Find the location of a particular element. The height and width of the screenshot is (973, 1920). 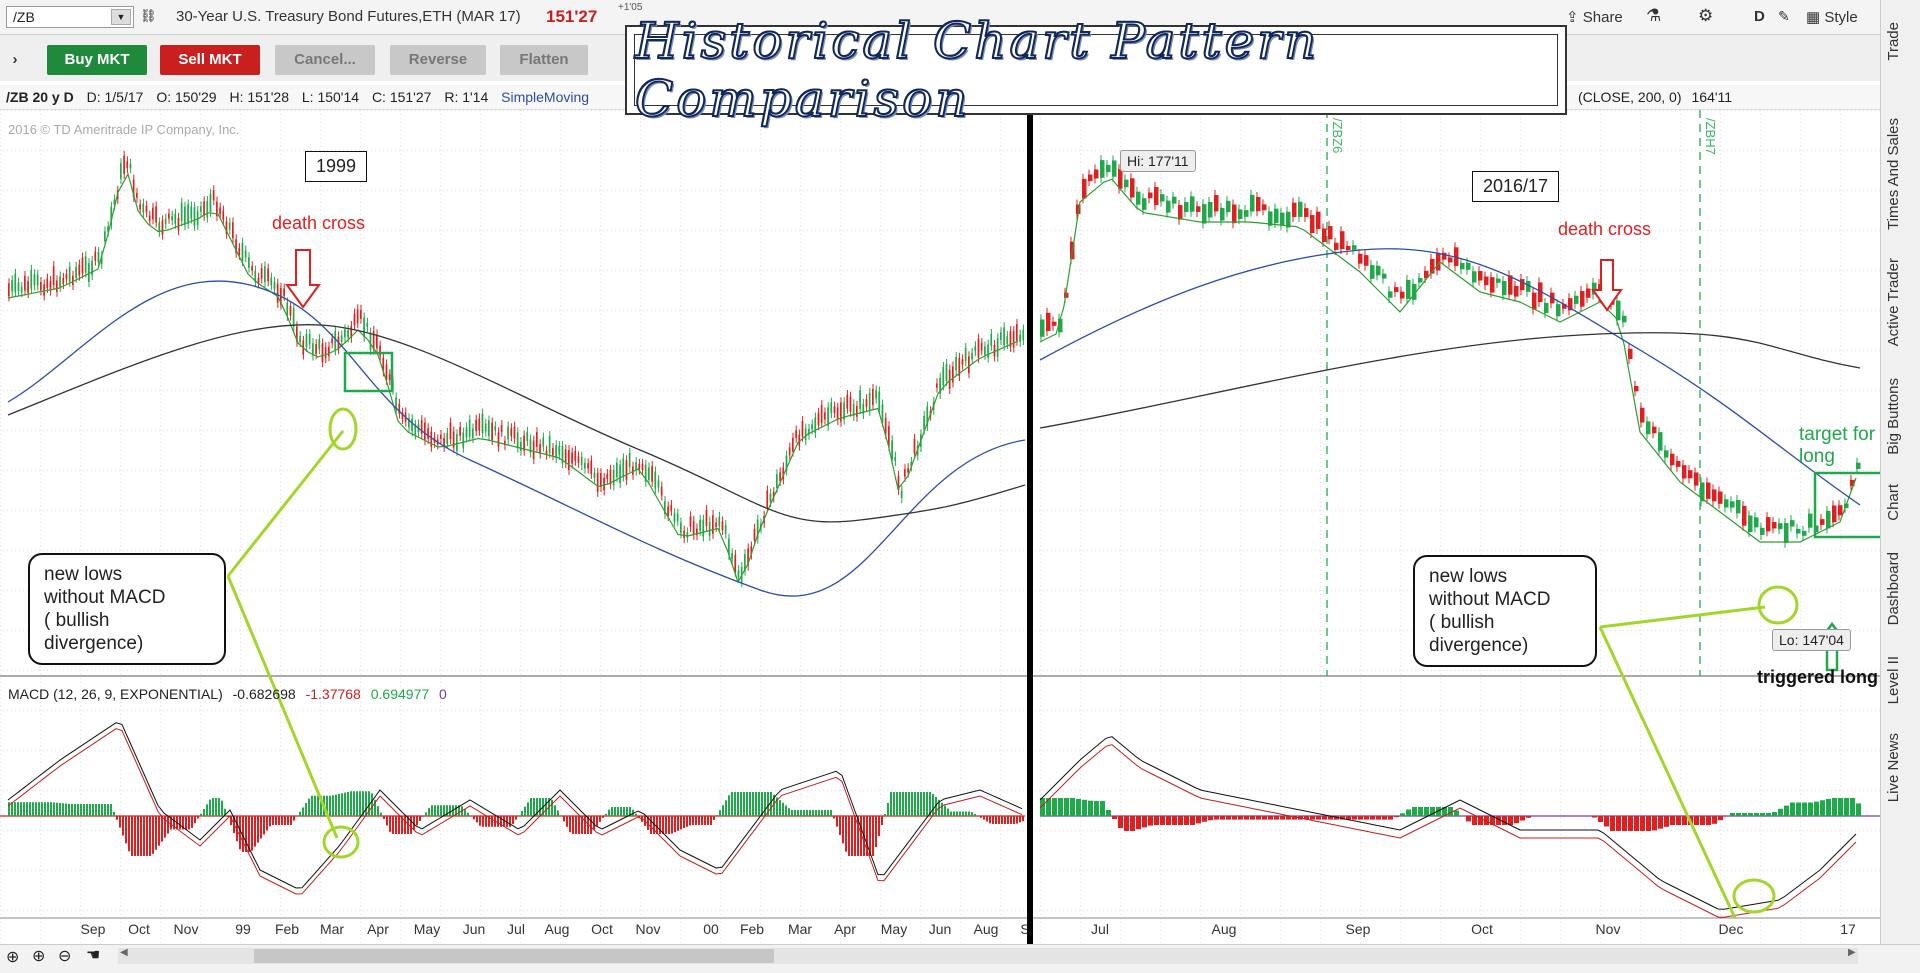

scroll-left-icon: ◀ is located at coordinates (124, 952).